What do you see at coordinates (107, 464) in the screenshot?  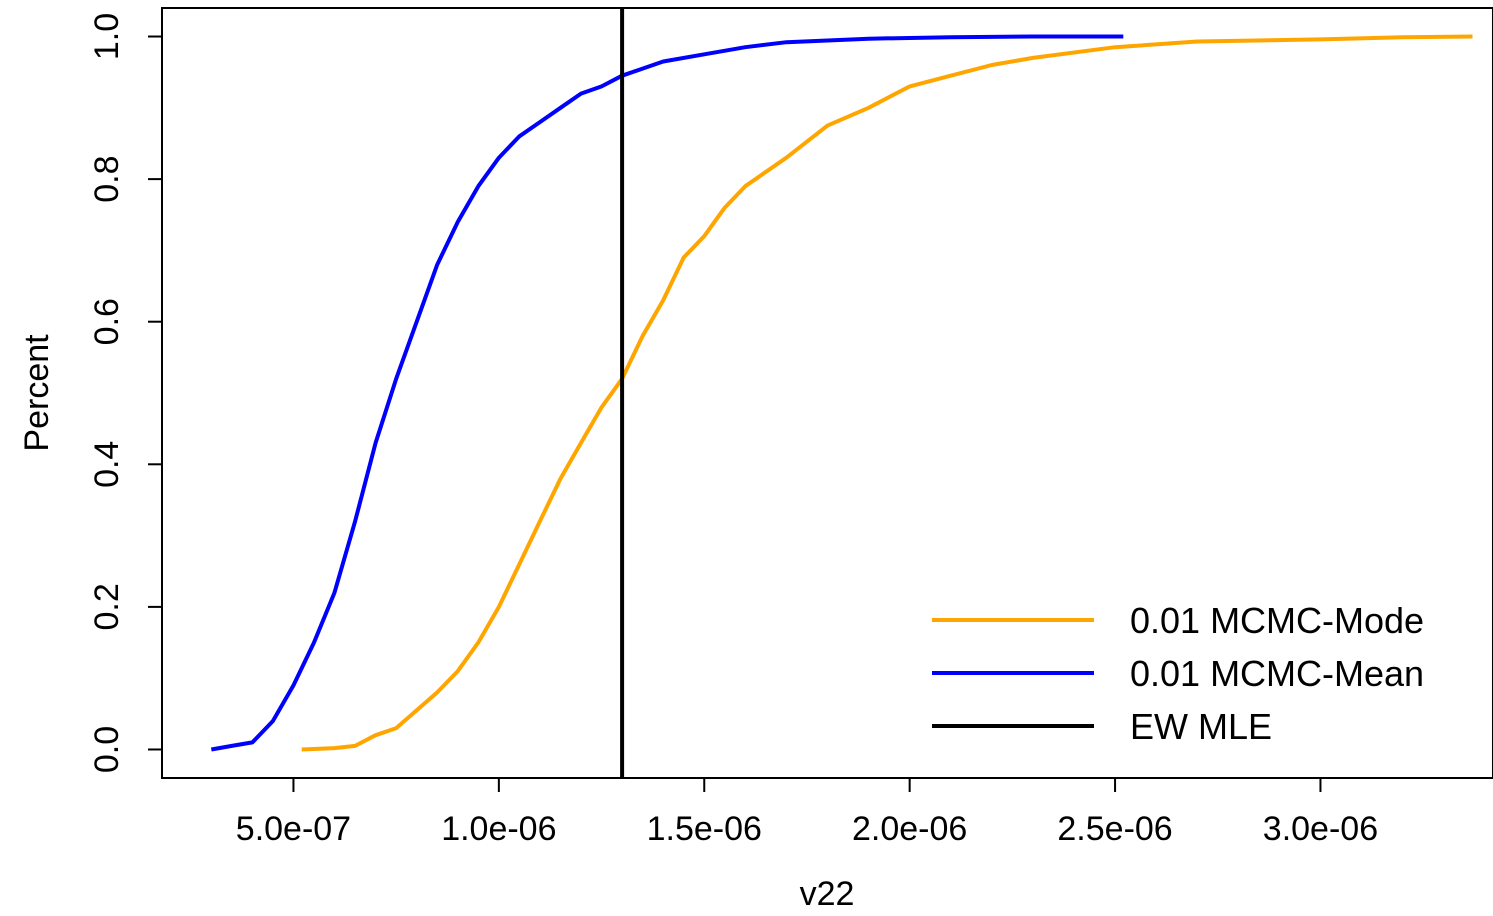 I see `y-tick-label: 0.4` at bounding box center [107, 464].